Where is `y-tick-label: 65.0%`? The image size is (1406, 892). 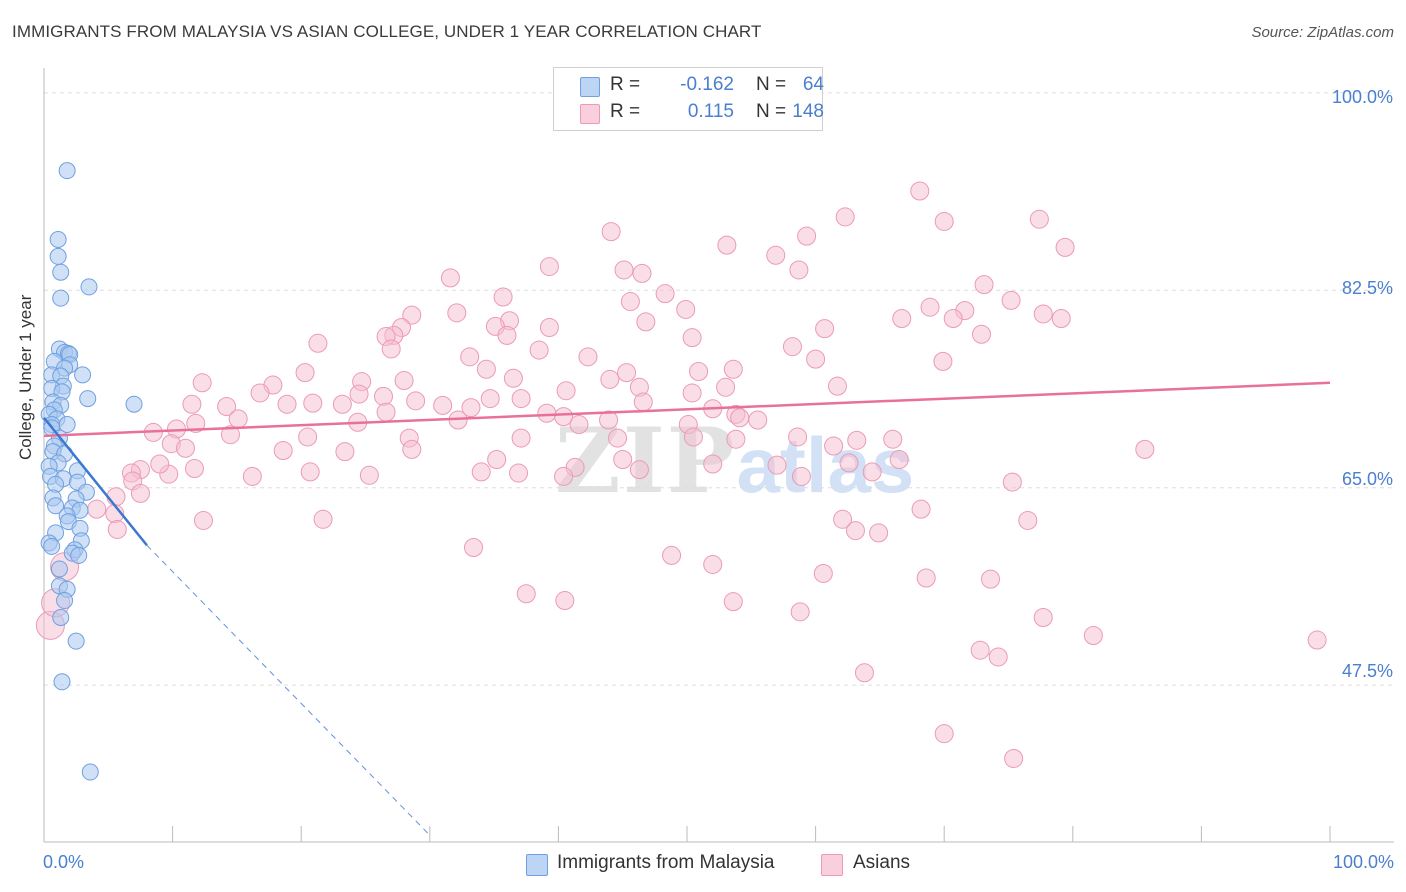 y-tick-label: 65.0% is located at coordinates (1367, 479).